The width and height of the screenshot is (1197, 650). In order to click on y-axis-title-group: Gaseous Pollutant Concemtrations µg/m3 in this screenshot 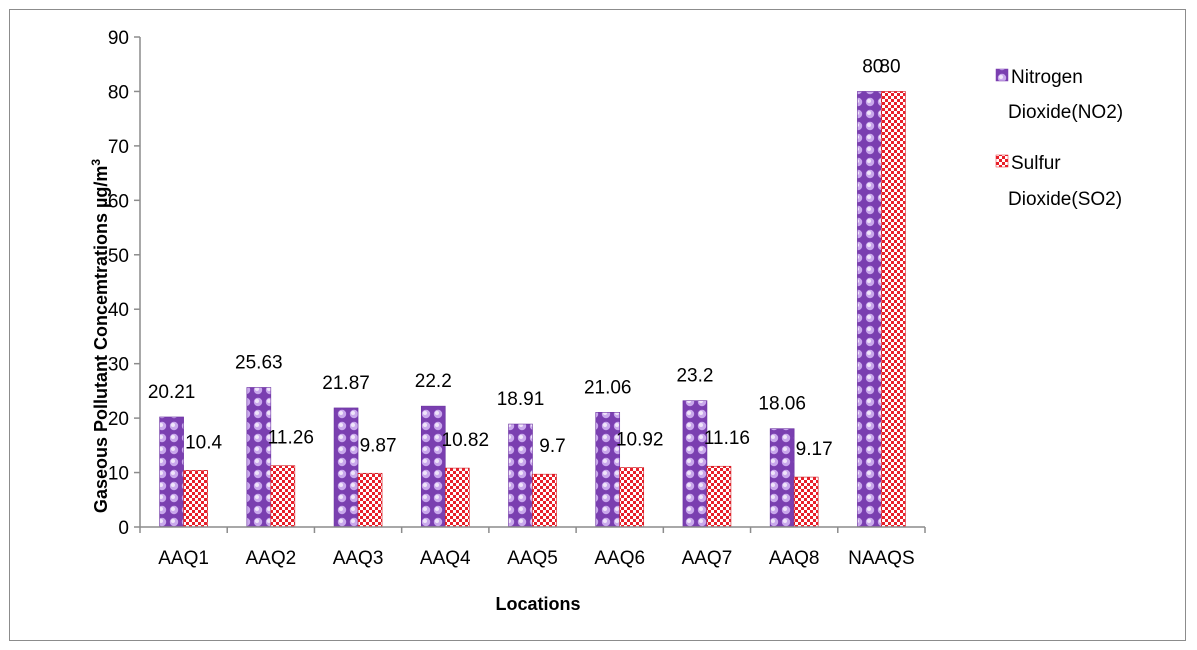, I will do `click(100, 336)`.